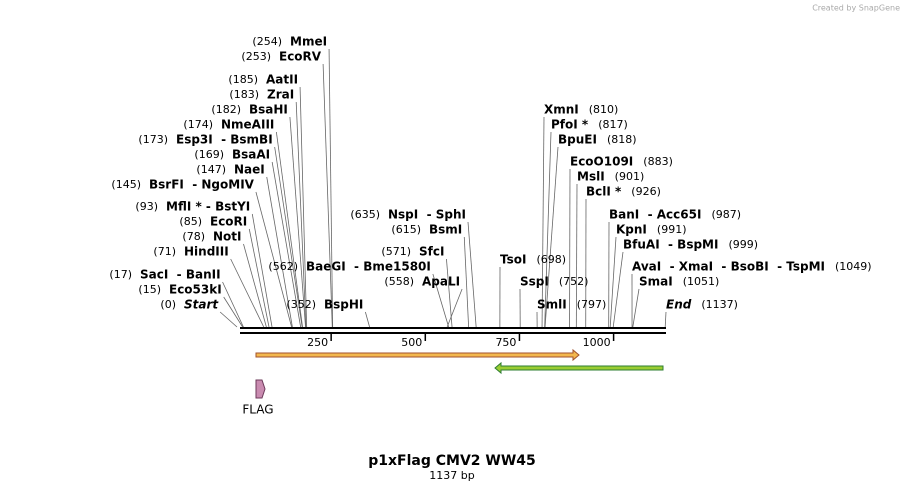  Describe the element at coordinates (365, 214) in the screenshot. I see `site-position: (635)` at that location.